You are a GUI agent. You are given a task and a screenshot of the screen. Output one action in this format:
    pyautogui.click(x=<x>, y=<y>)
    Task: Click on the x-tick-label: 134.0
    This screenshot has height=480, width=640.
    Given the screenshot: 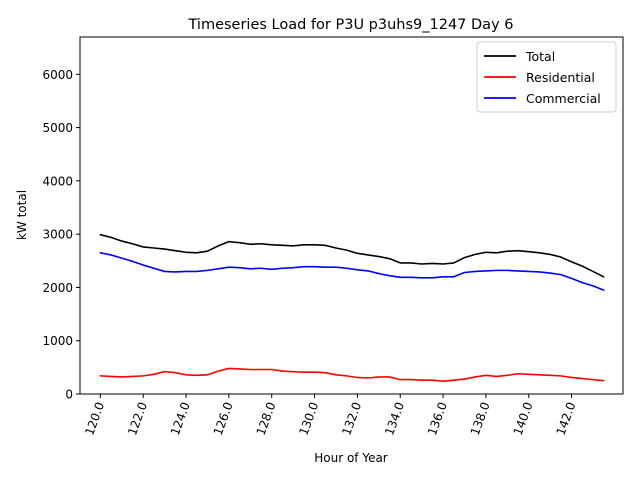 What is the action you would take?
    pyautogui.click(x=394, y=418)
    